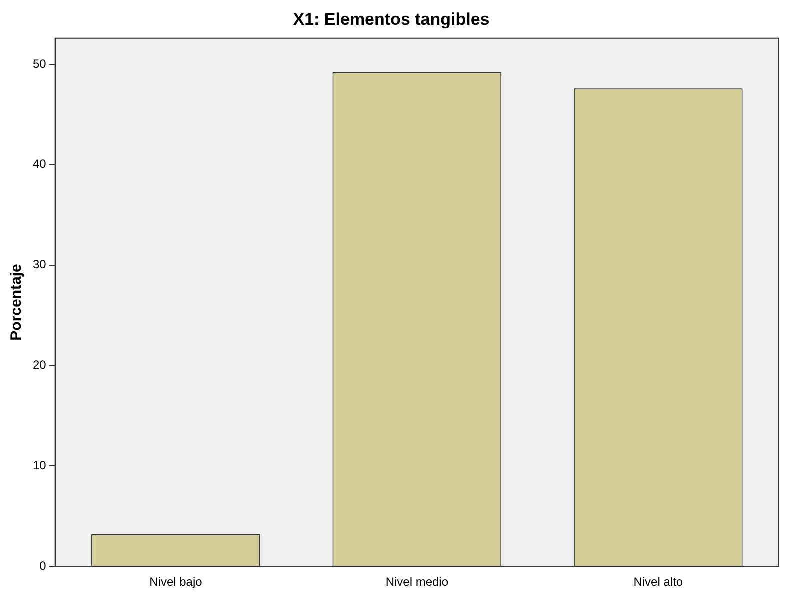 The height and width of the screenshot is (595, 787). What do you see at coordinates (39, 63) in the screenshot?
I see `y-tick-label: 50` at bounding box center [39, 63].